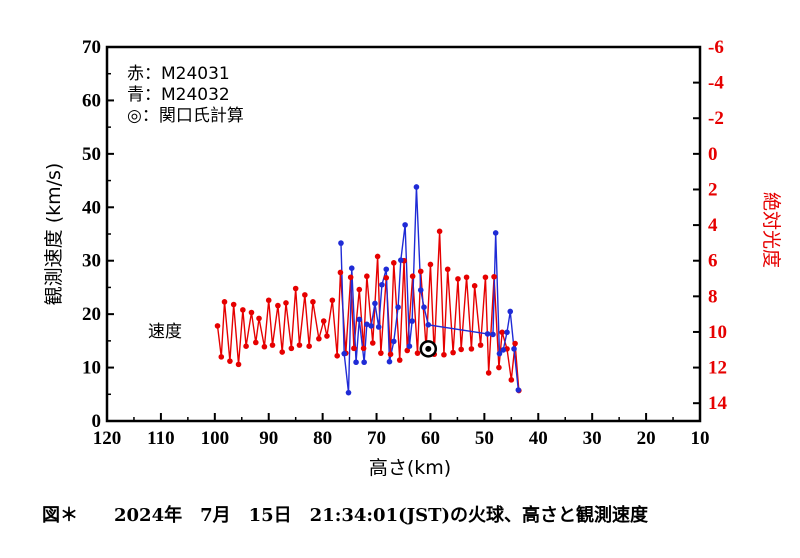 The height and width of the screenshot is (558, 800). Describe the element at coordinates (268, 438) in the screenshot. I see `x-tick-label: 90` at that location.